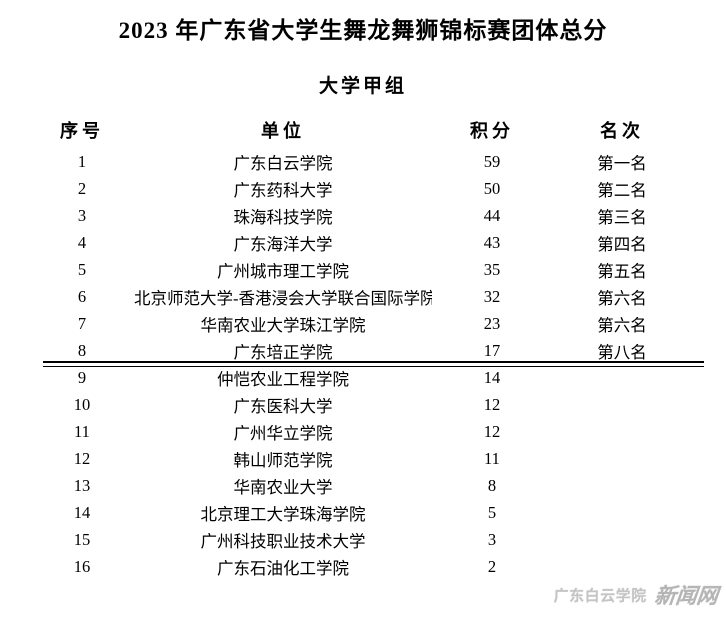 This screenshot has width=726, height=620. Describe the element at coordinates (492, 566) in the screenshot. I see `cell-score: 2` at that location.